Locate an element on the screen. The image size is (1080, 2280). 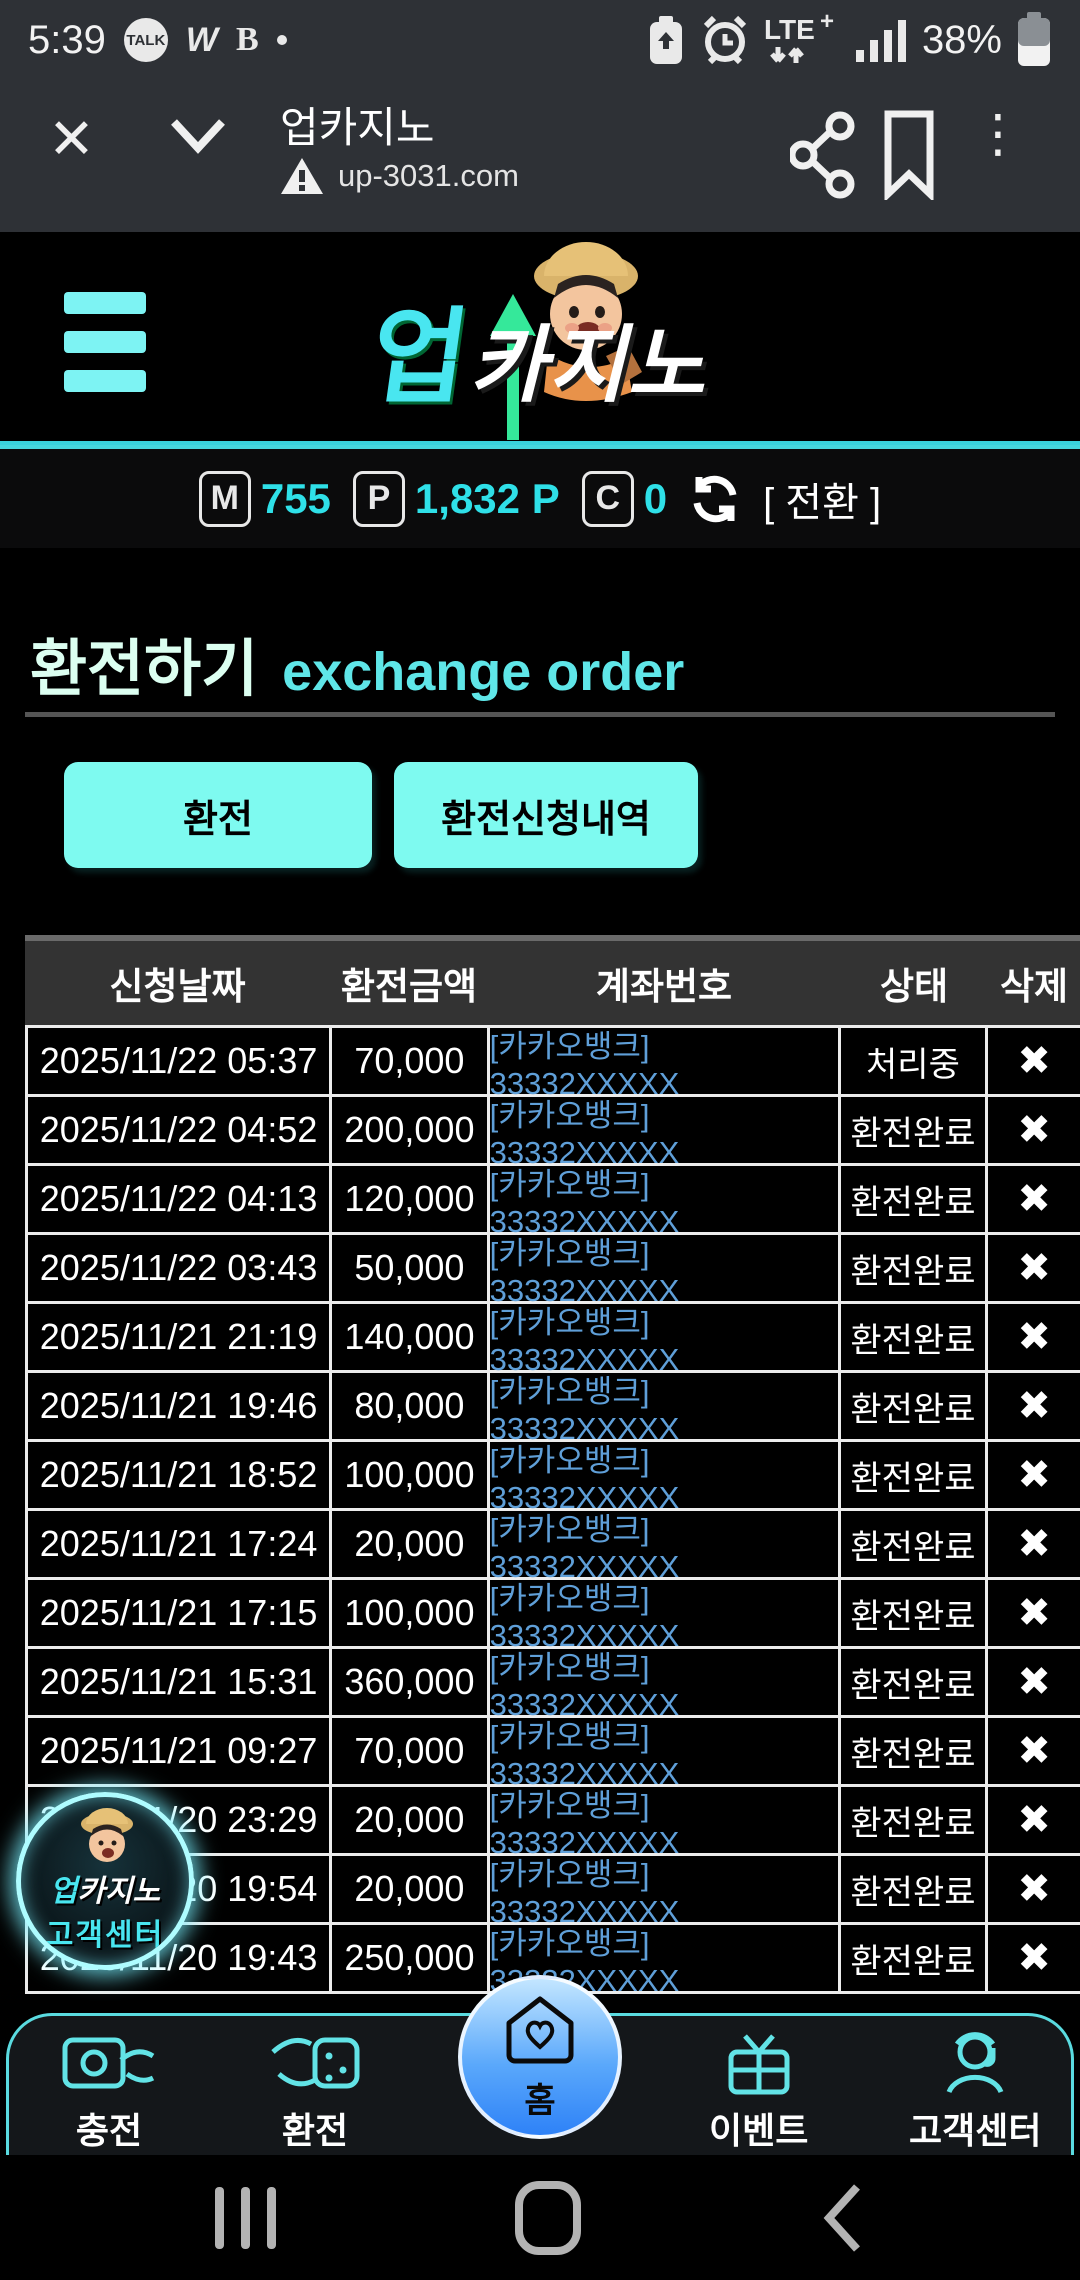
share-icon is located at coordinates (823, 155).